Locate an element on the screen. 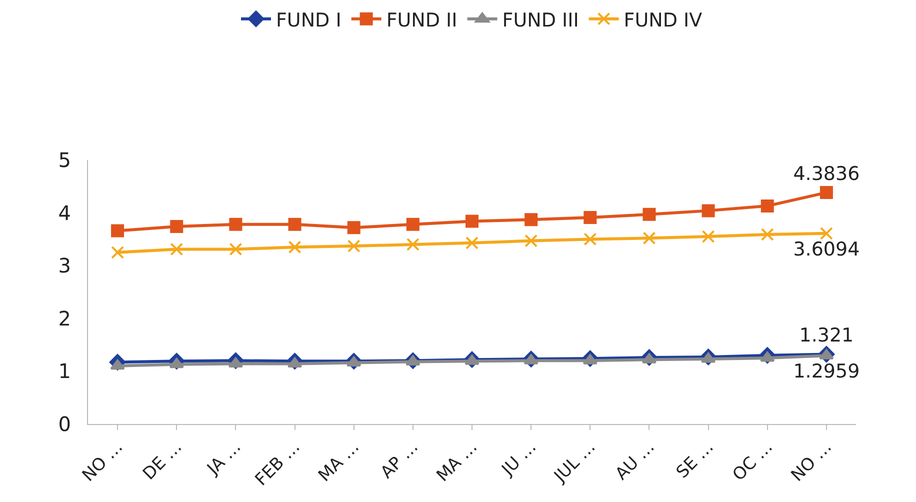 The height and width of the screenshot is (502, 916). data-label: 1.321 is located at coordinates (826, 335).